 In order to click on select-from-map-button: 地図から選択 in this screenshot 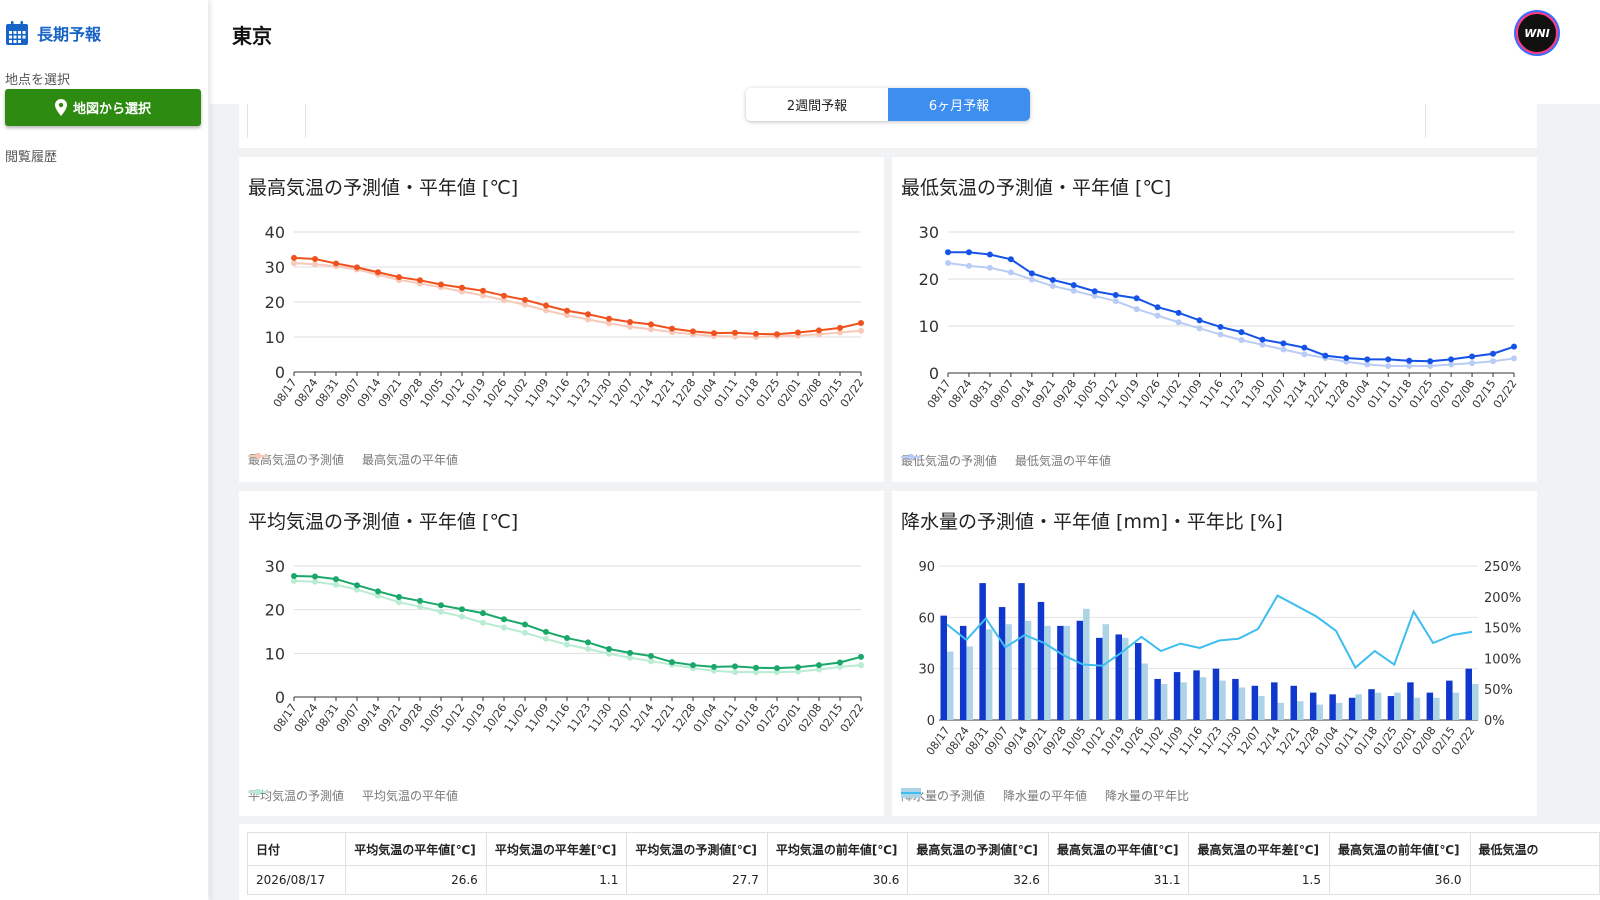, I will do `click(103, 107)`.